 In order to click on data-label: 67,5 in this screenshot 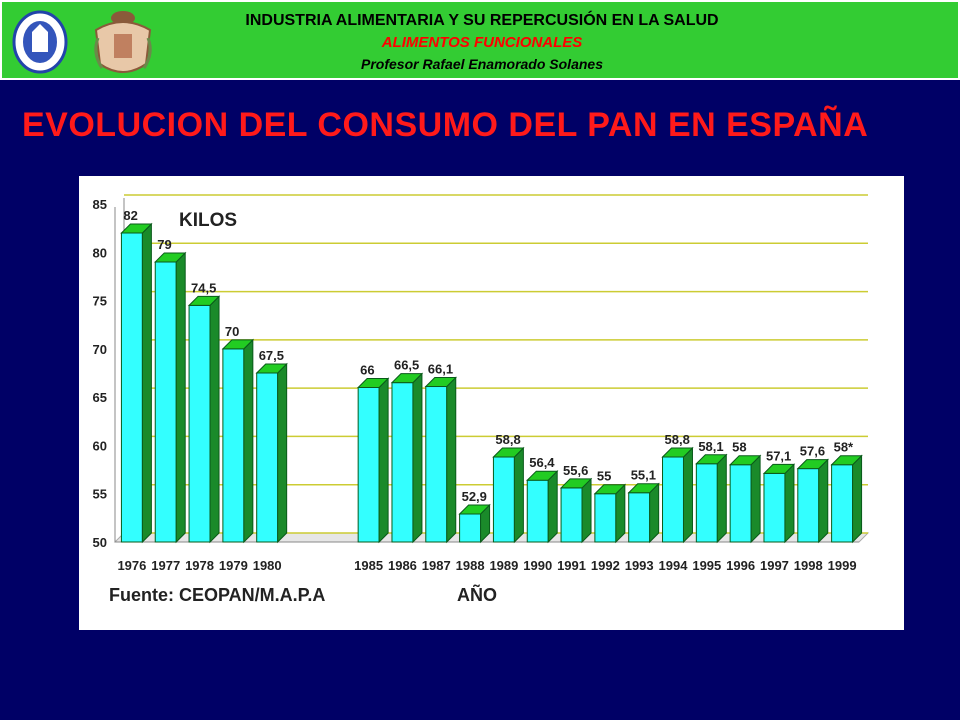, I will do `click(271, 355)`.